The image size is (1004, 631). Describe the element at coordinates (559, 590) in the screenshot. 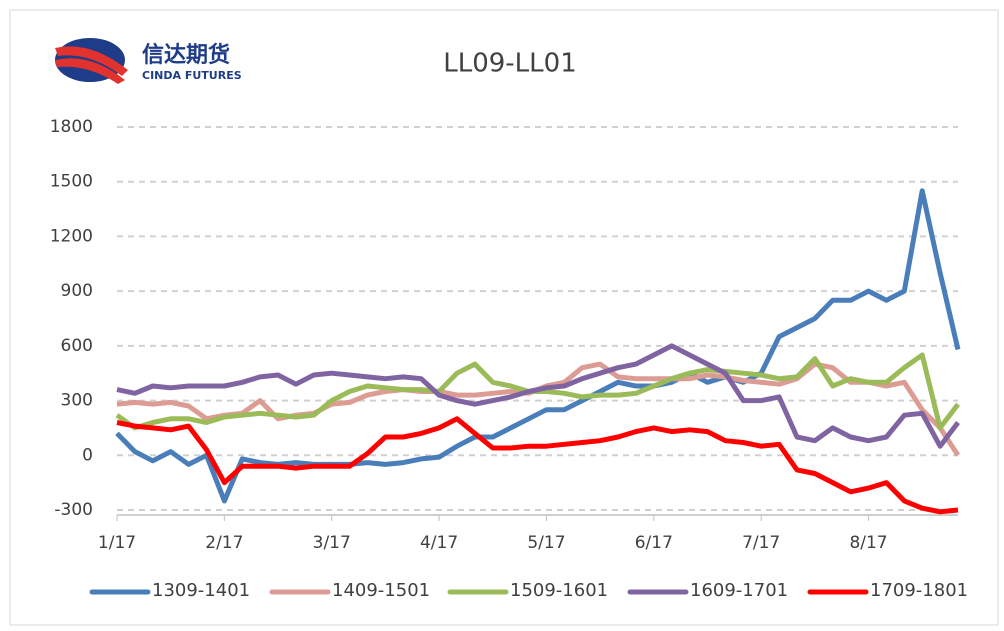

I see `legend-label: 1509-1601` at that location.